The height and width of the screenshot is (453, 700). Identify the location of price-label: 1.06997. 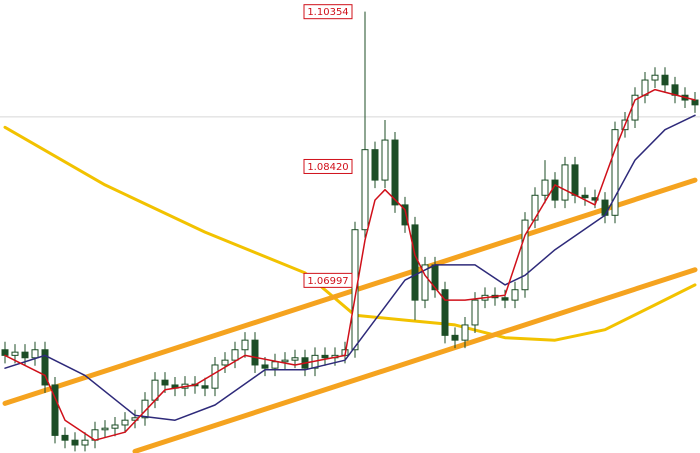
(327, 281).